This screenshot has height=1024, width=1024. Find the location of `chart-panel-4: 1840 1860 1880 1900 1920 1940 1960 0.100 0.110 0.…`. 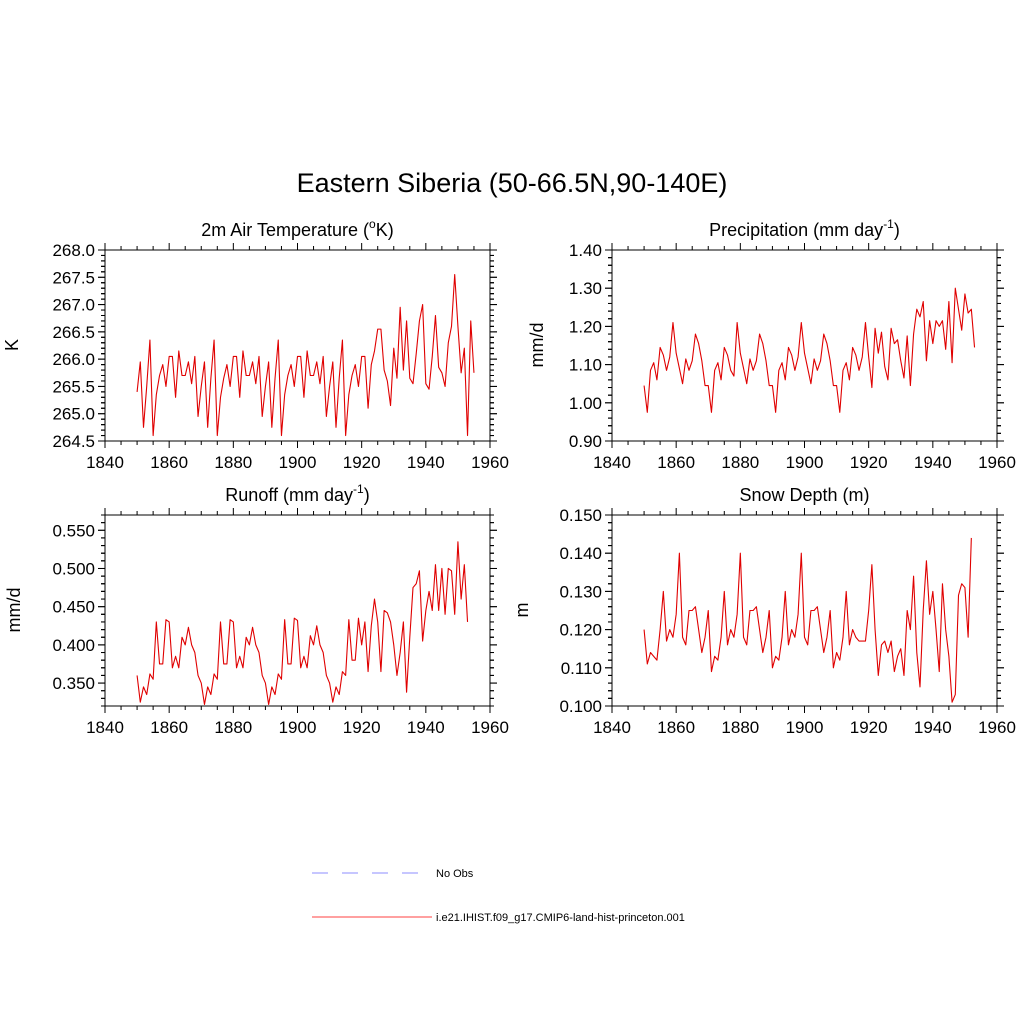

chart-panel-4: 1840 1860 1880 1900 1920 1940 1960 0.100 0.110 0.… is located at coordinates (764, 611).